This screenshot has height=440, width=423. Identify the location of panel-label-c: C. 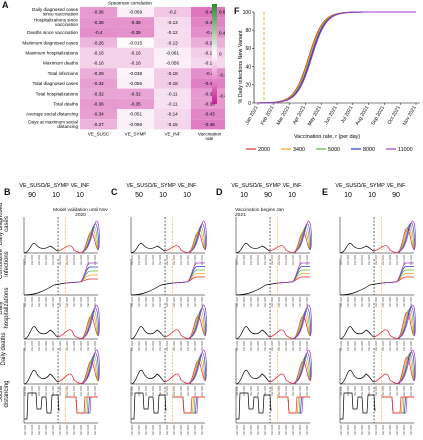
(114, 192).